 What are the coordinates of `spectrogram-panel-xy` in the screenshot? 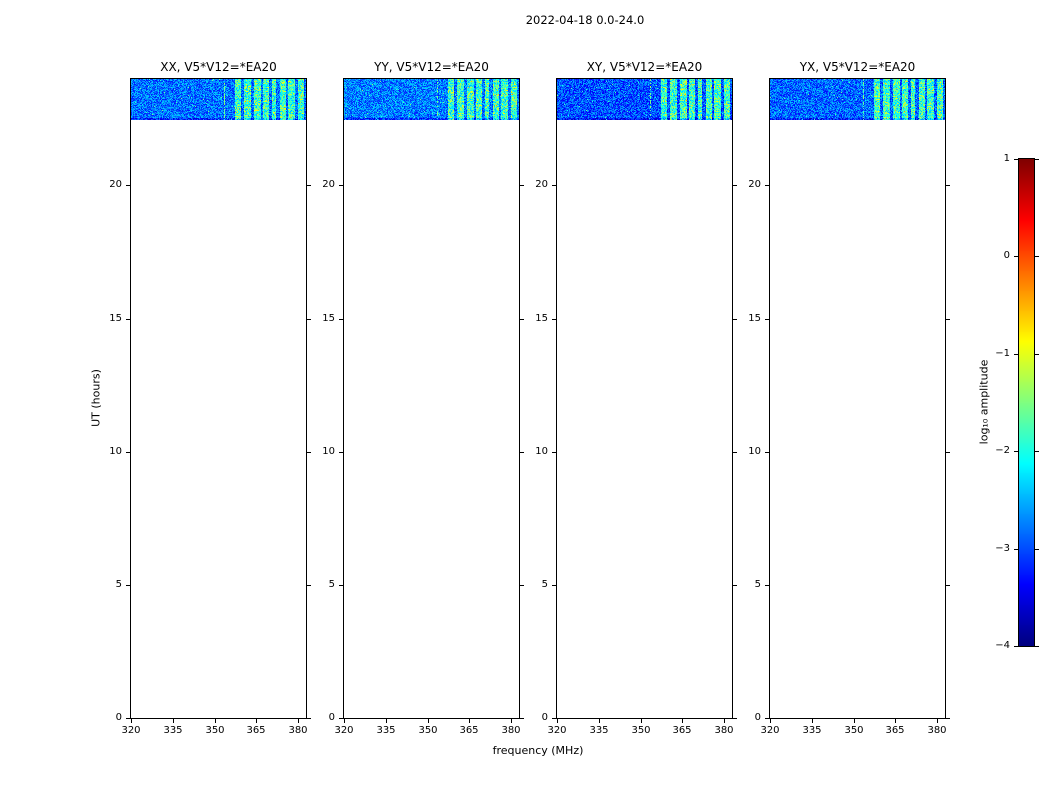 It's located at (644, 398).